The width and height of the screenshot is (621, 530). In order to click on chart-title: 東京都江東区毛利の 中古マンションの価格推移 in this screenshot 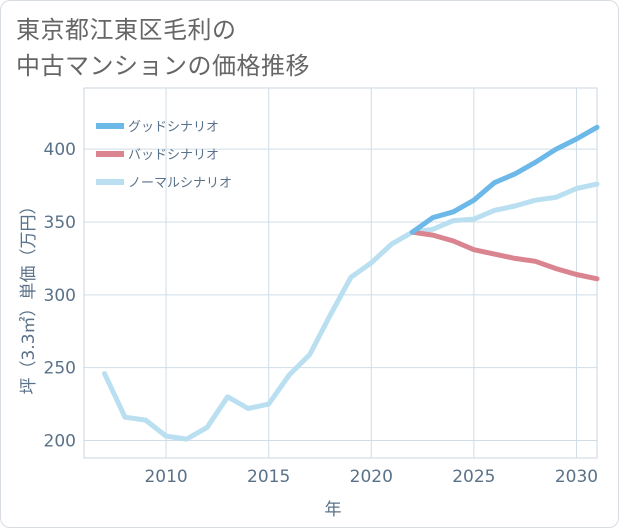, I will do `click(163, 48)`.